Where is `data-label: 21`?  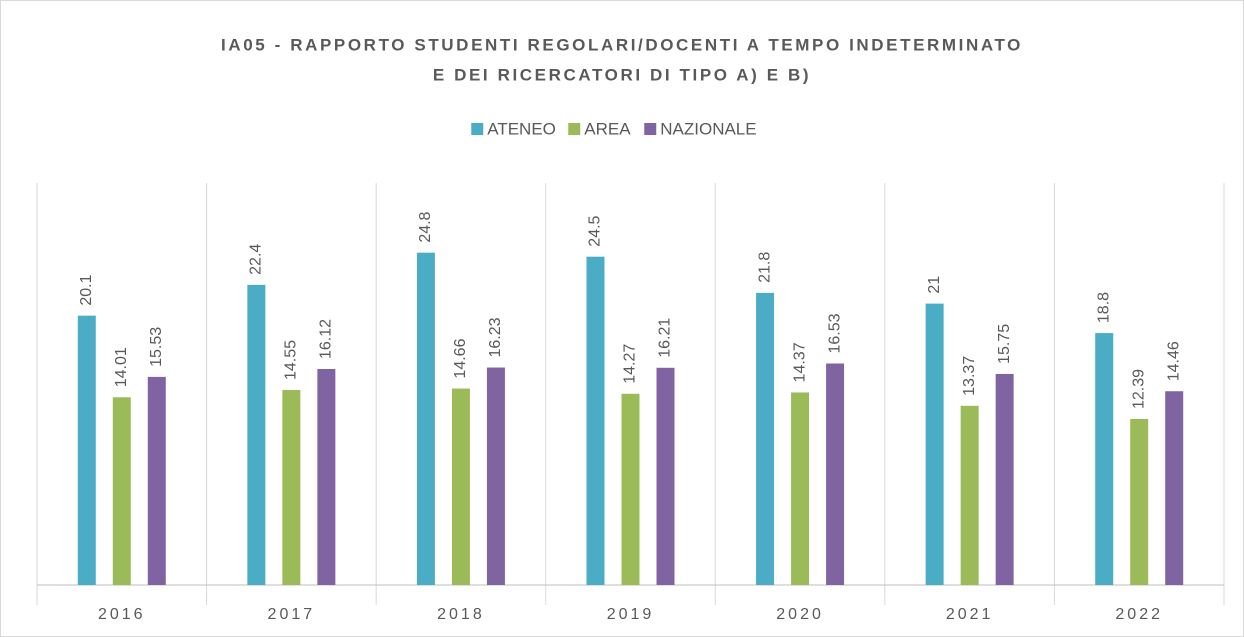 data-label: 21 is located at coordinates (934, 285).